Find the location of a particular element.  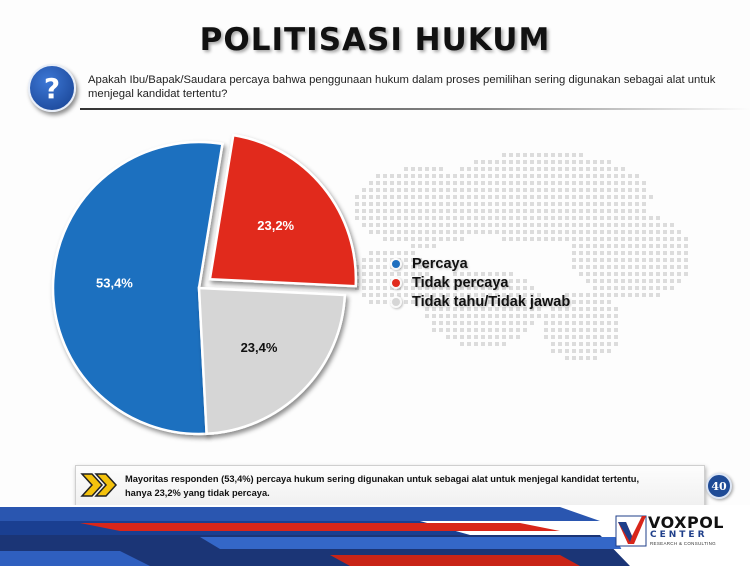

legend-label: Tidak percaya is located at coordinates (460, 282).